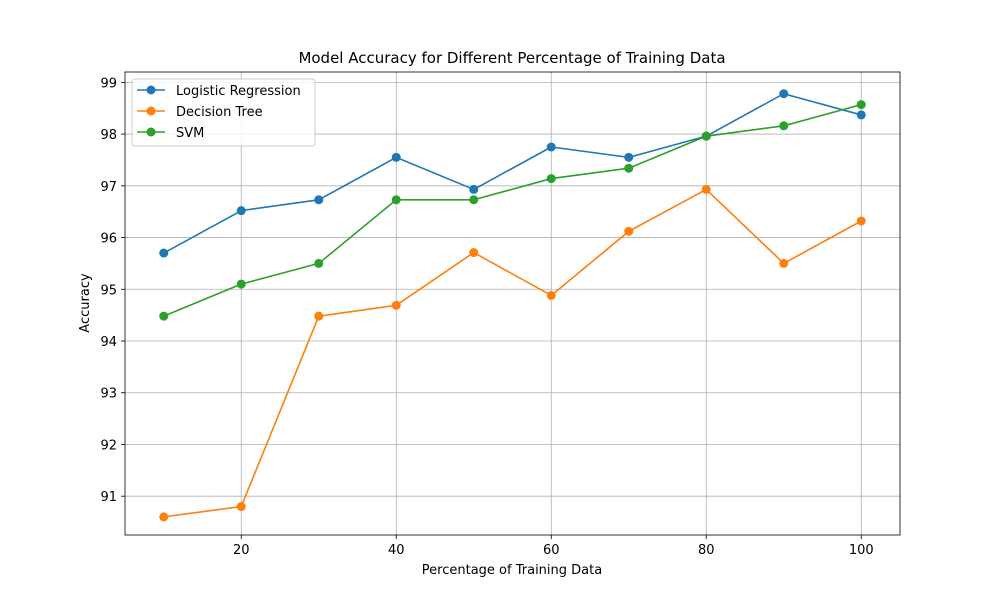 This screenshot has width=1000, height=600. Describe the element at coordinates (108, 445) in the screenshot. I see `y-tick-label: 92` at that location.